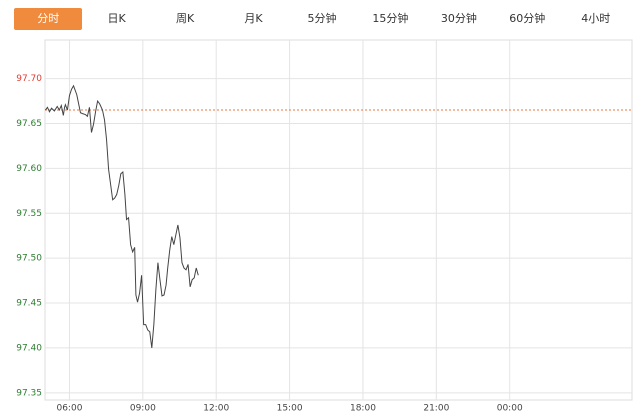  Describe the element at coordinates (29, 393) in the screenshot. I see `y-tick-label: 97.35` at that location.